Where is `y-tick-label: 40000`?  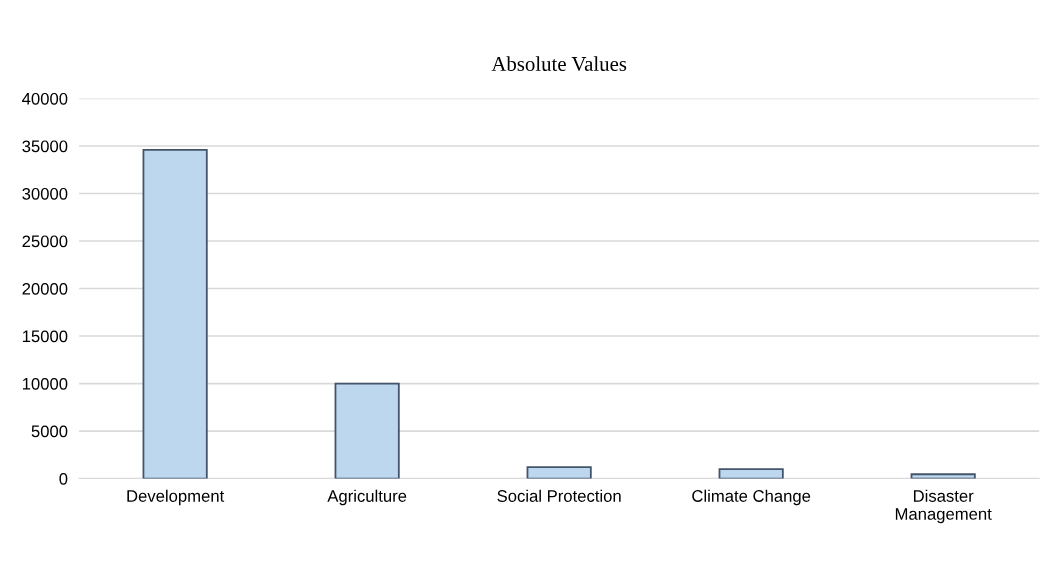
y-tick-label: 40000 is located at coordinates (45, 98).